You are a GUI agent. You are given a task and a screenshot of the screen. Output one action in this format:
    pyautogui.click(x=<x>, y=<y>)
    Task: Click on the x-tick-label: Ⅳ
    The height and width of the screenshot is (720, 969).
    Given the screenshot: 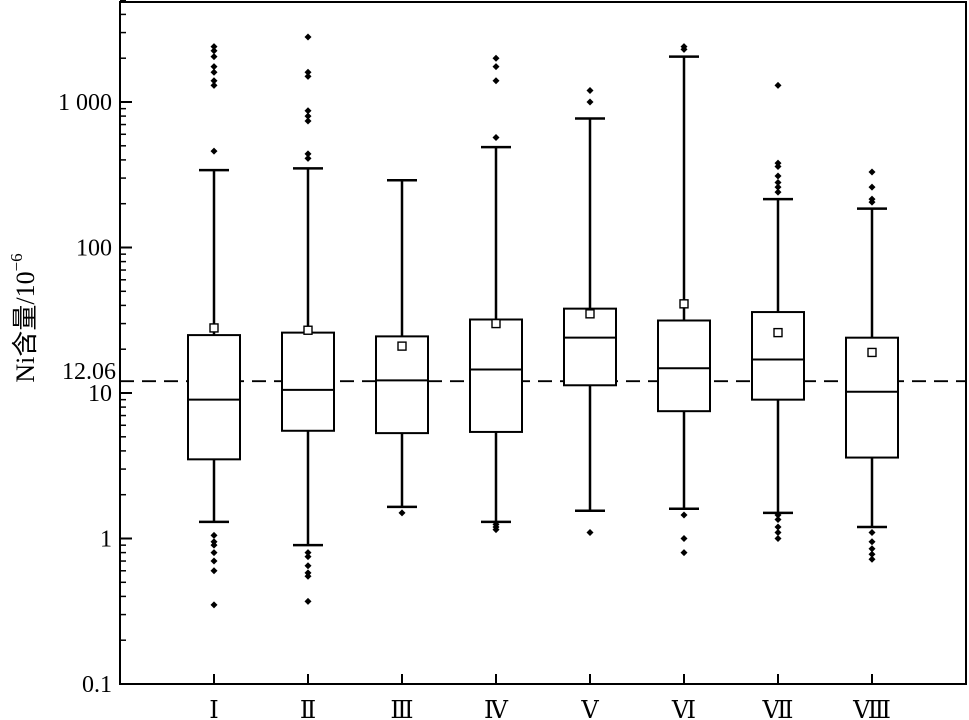 What is the action you would take?
    pyautogui.click(x=496, y=709)
    